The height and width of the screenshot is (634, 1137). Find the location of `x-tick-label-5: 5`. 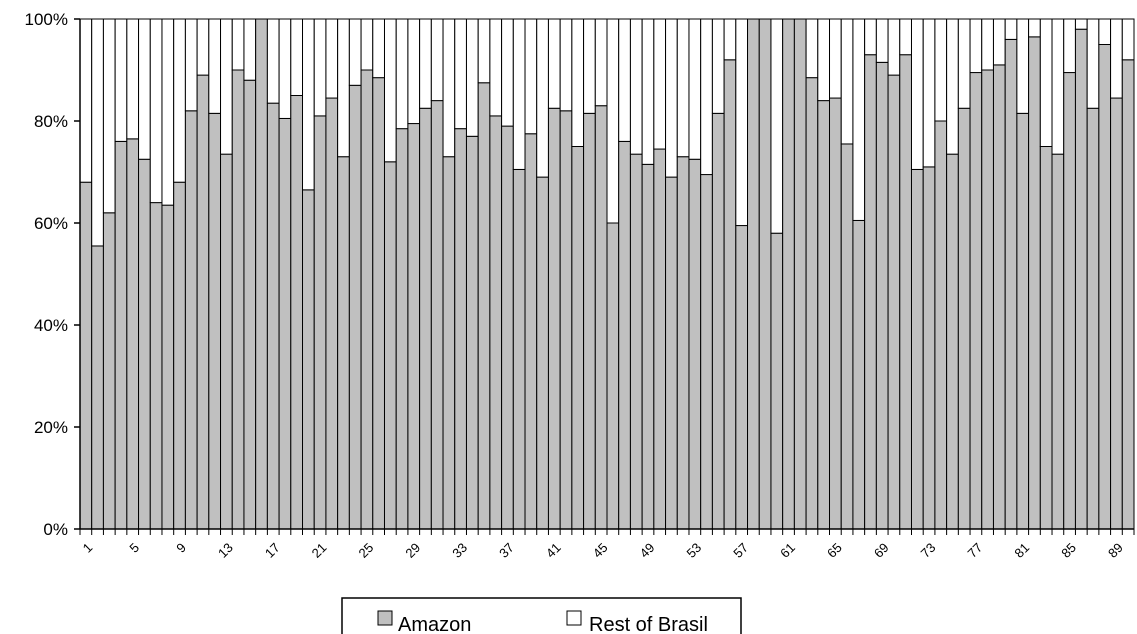

x-tick-label-5: 5 is located at coordinates (134, 548).